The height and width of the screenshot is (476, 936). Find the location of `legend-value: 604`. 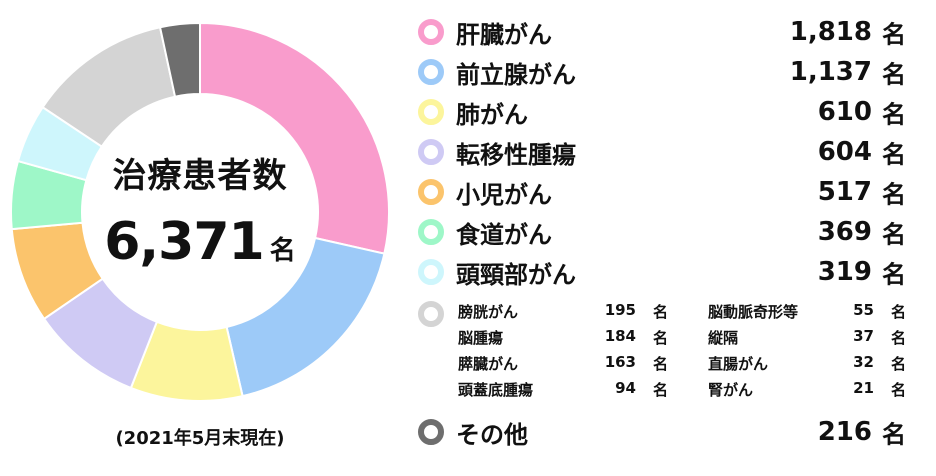

legend-value: 604 is located at coordinates (844, 152).